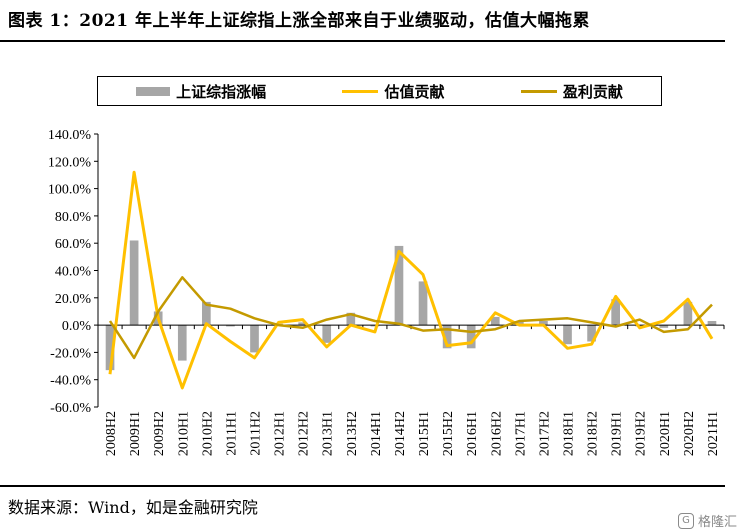 This screenshot has height=532, width=745. What do you see at coordinates (471, 337) in the screenshot?
I see `bar-index-2016H1` at bounding box center [471, 337].